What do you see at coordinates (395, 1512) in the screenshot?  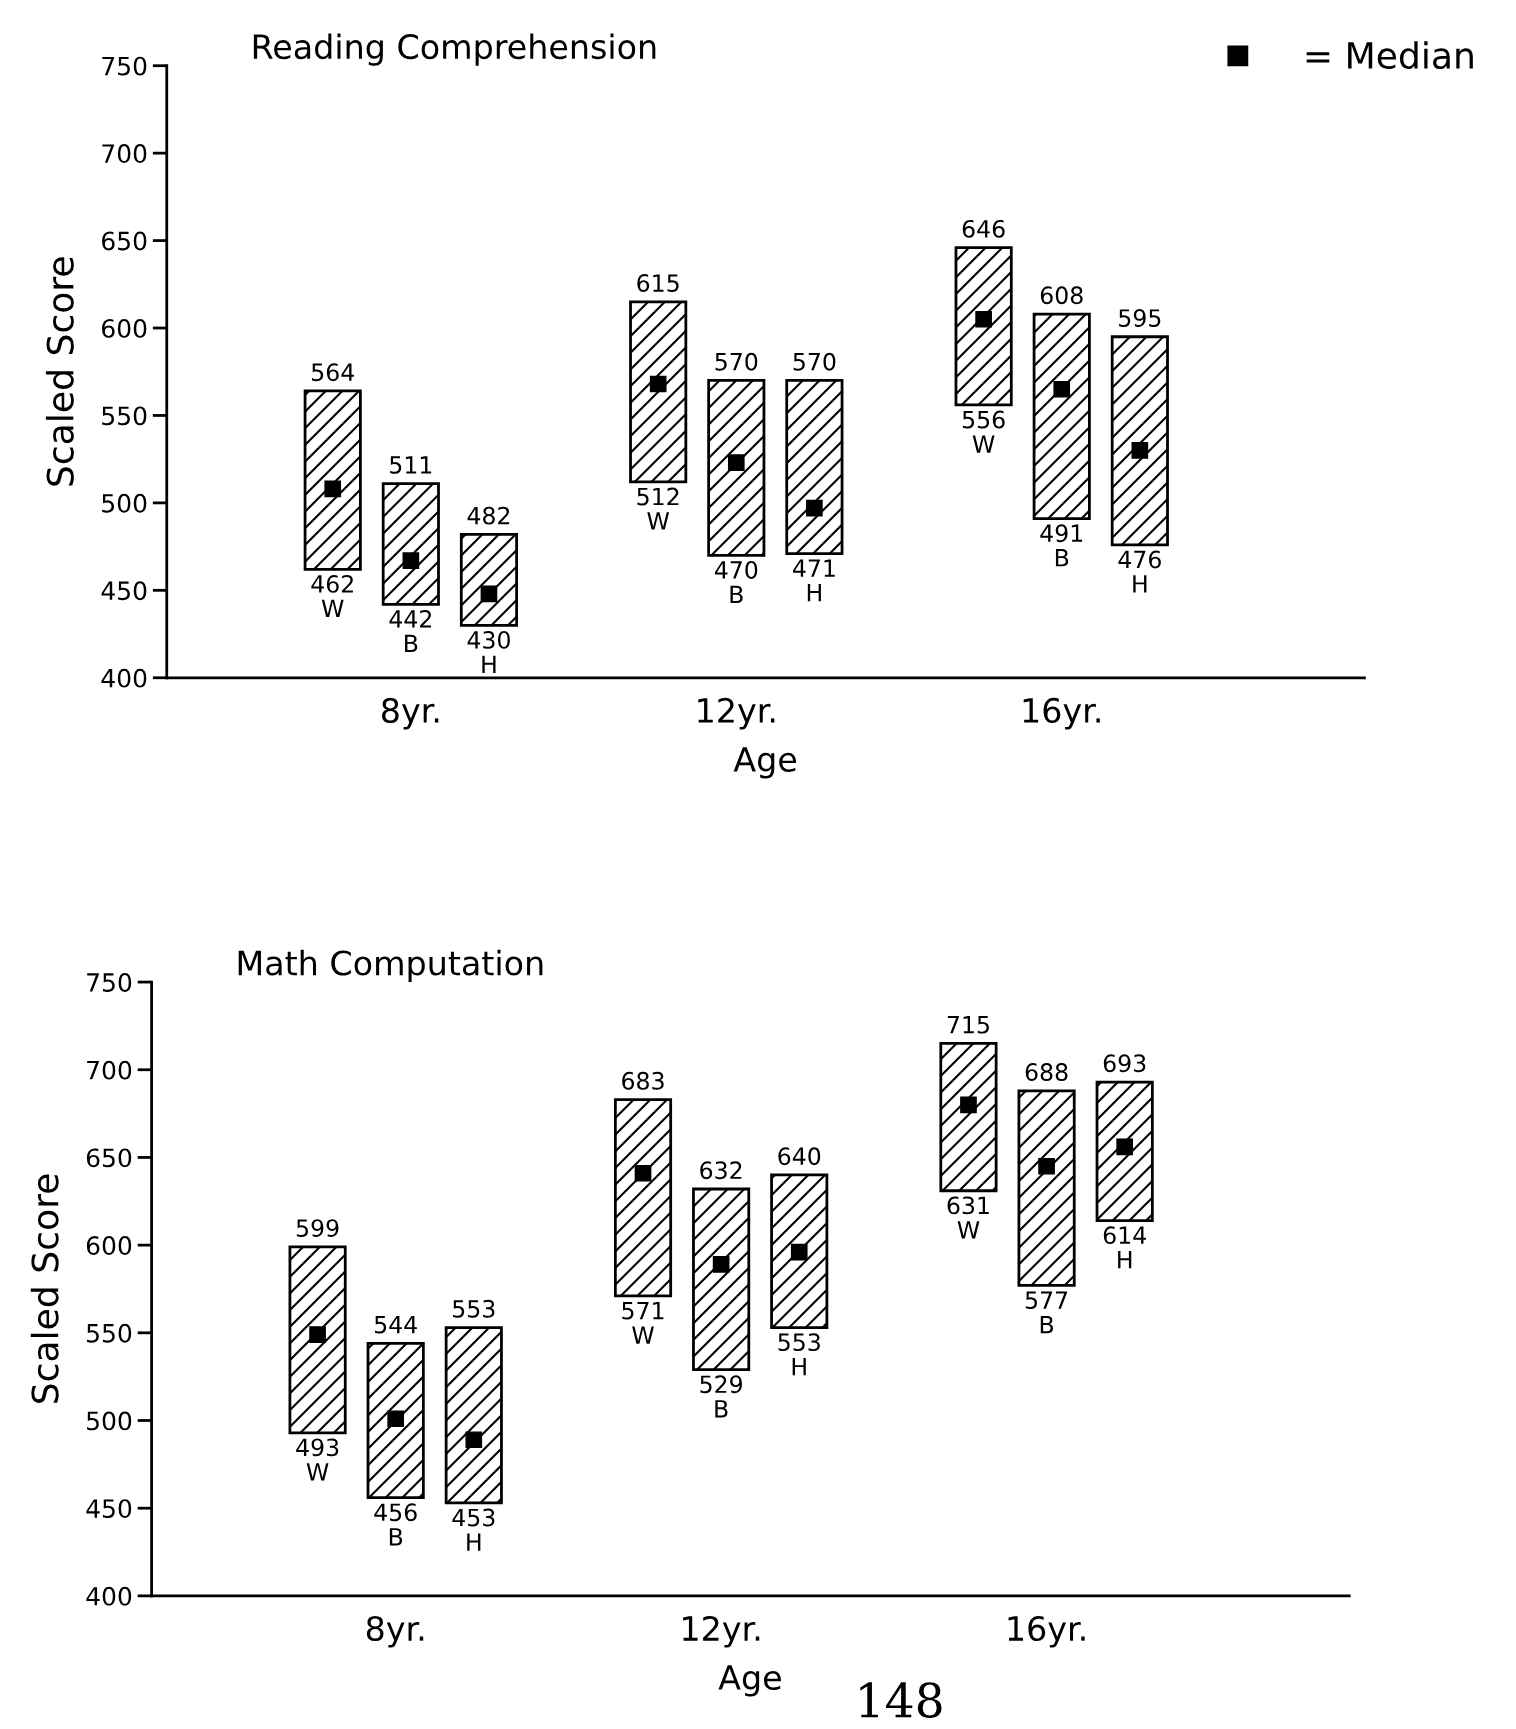 I see `text: 456` at bounding box center [395, 1512].